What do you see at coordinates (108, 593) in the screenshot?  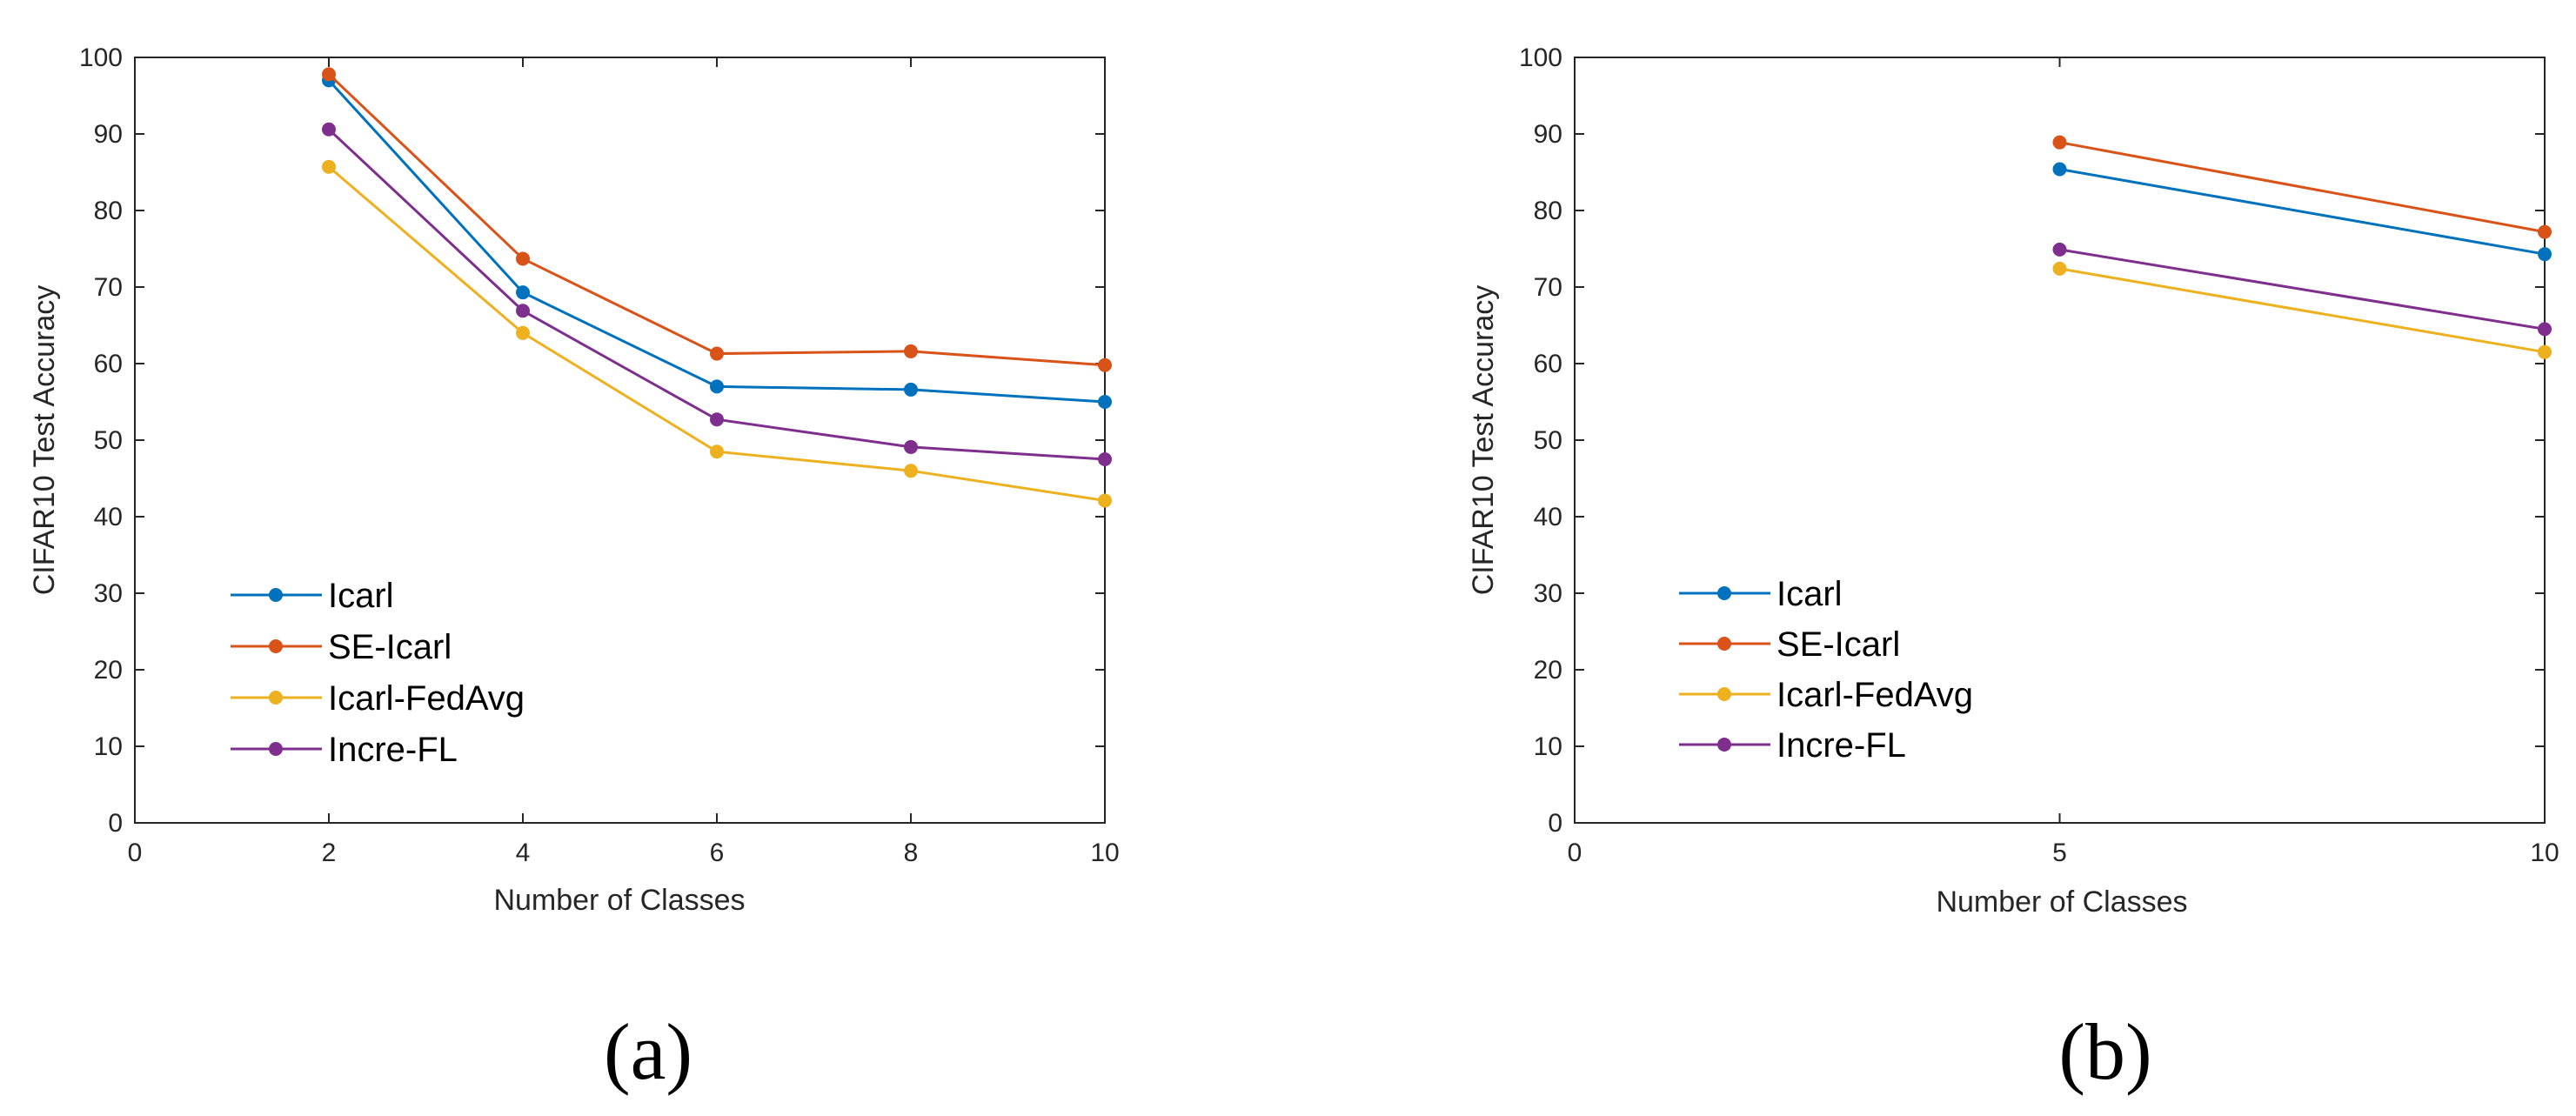 I see `panel-a-y-tick-label: 30` at bounding box center [108, 593].